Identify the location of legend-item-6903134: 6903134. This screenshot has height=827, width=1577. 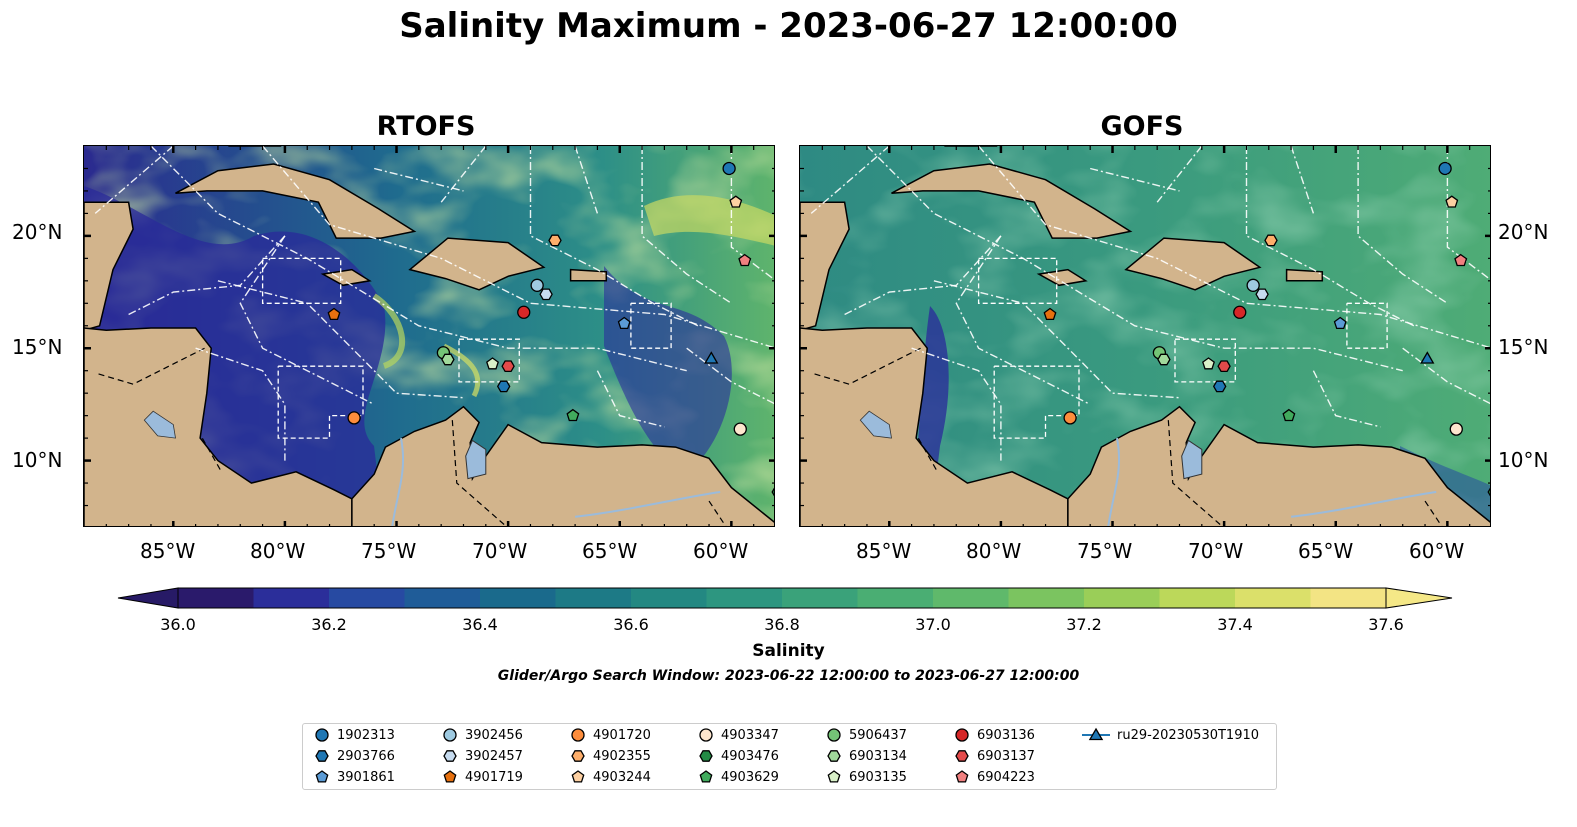
(866, 756).